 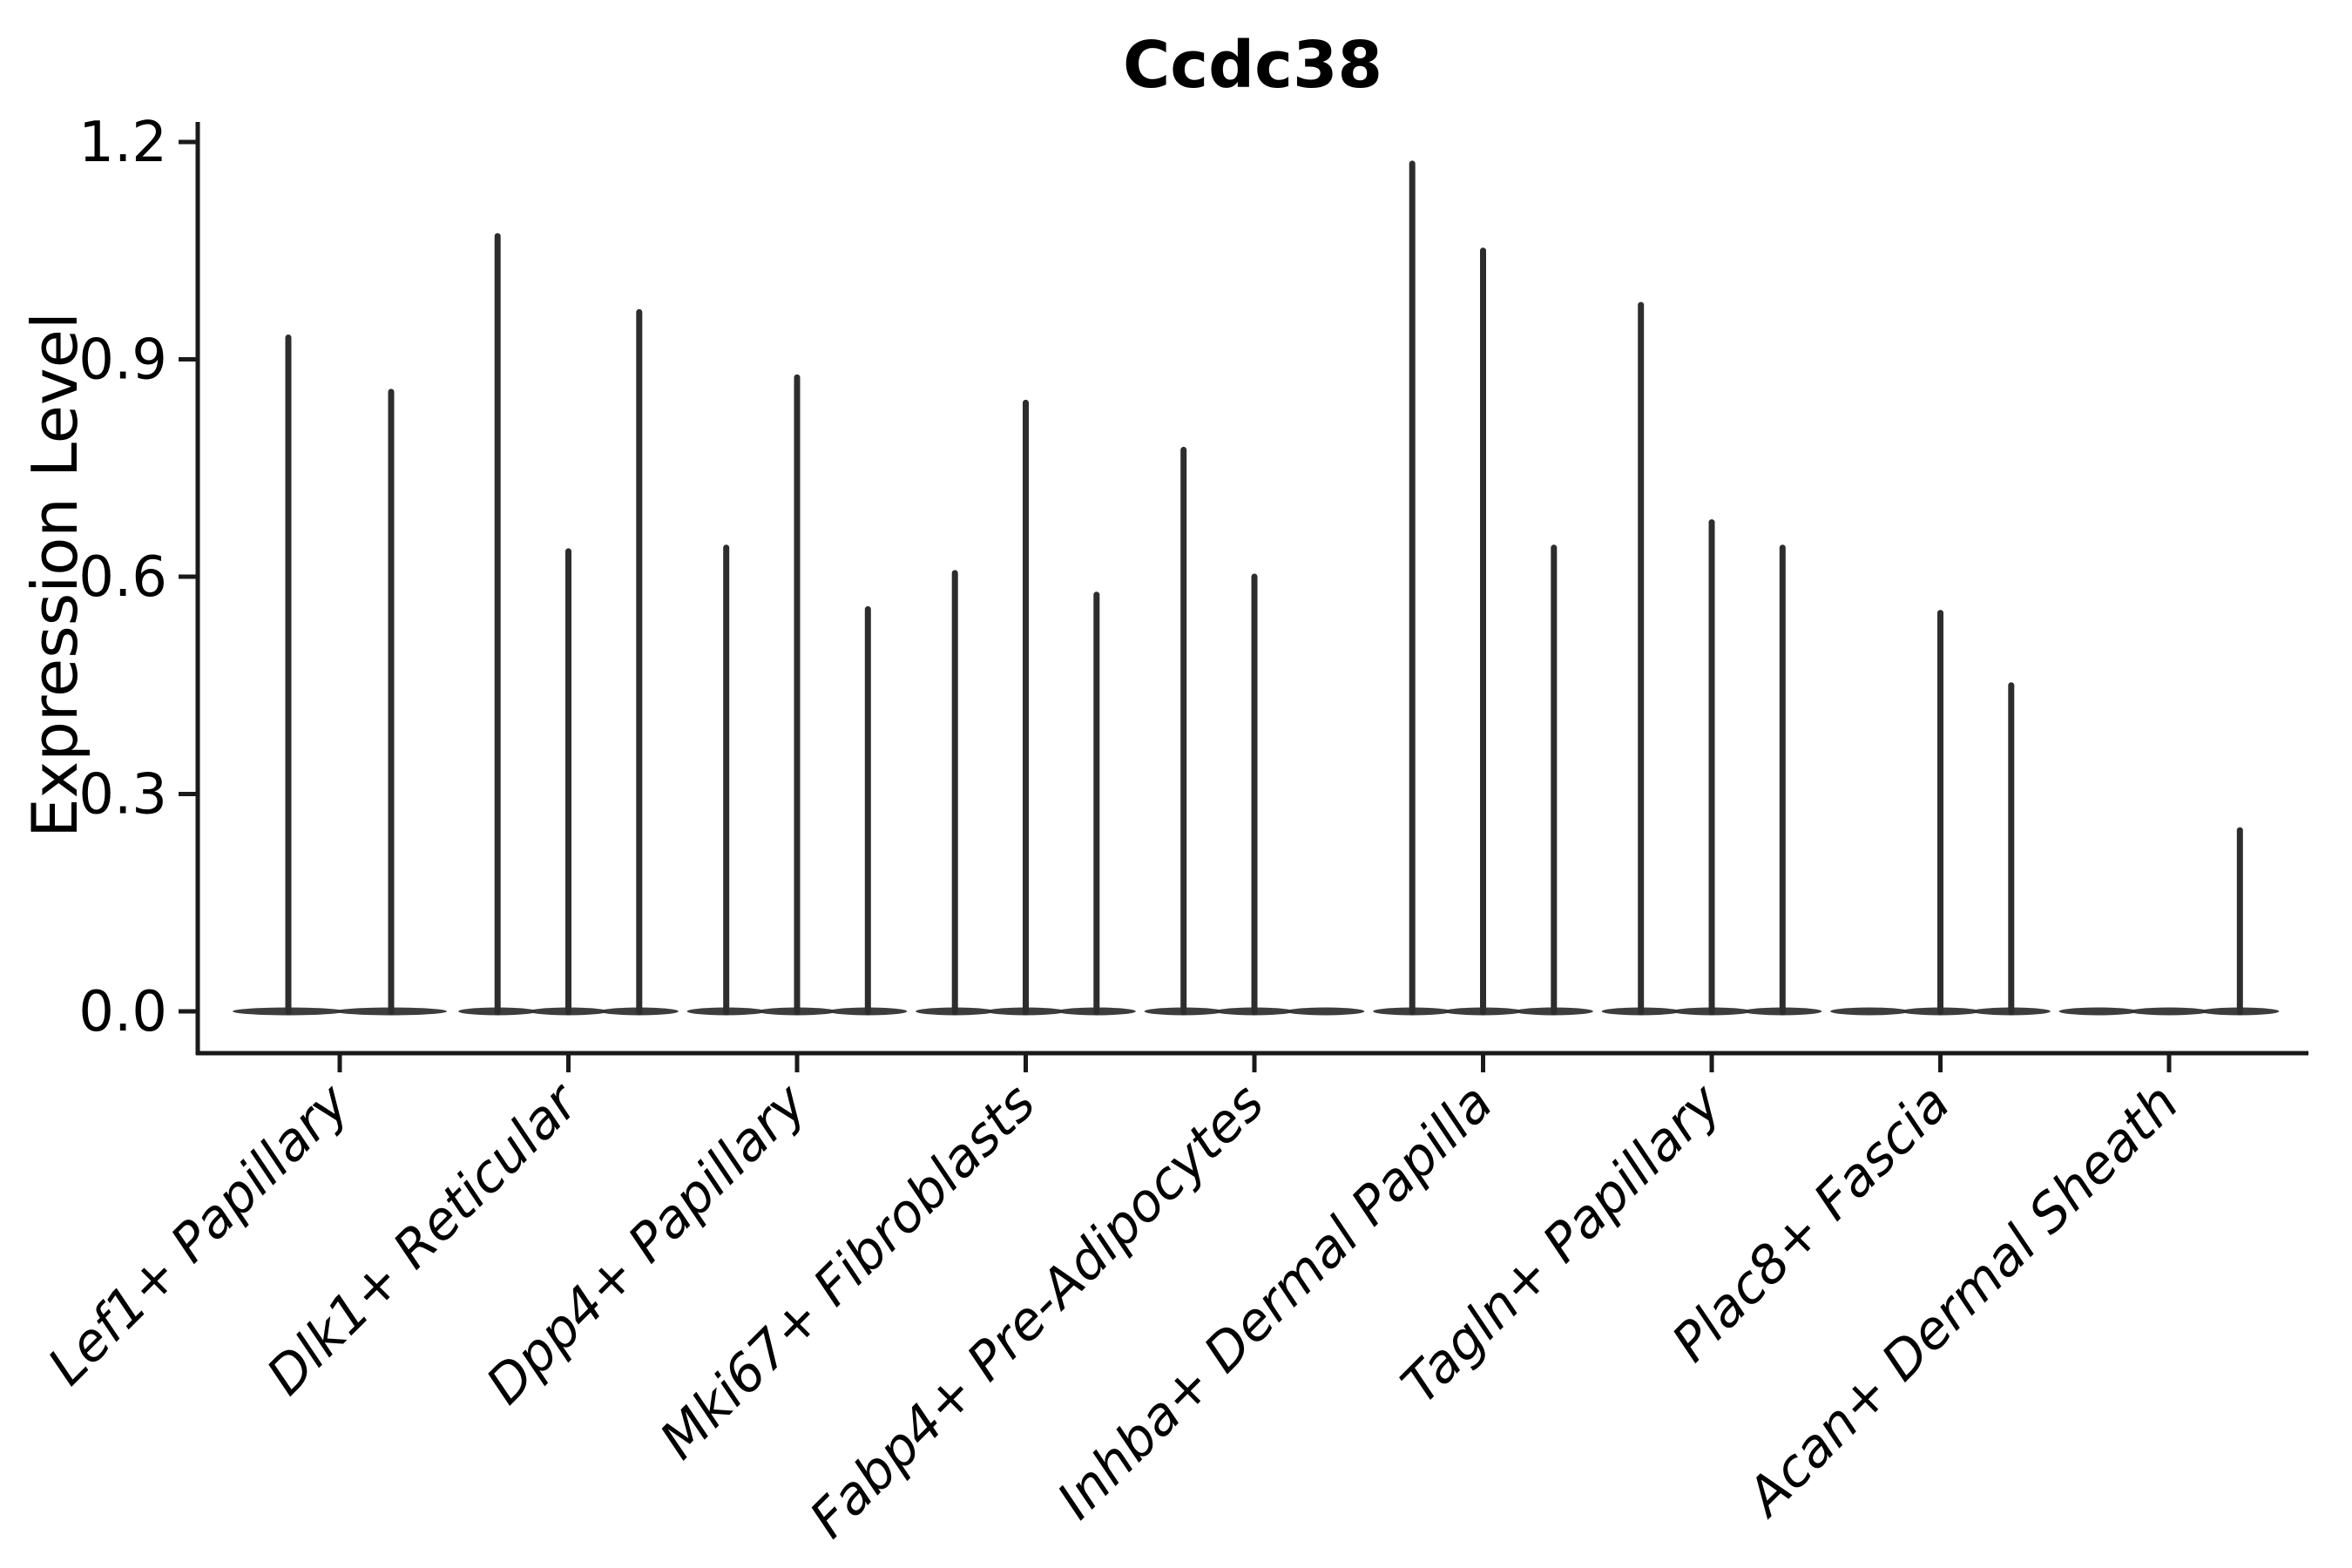 I want to click on chart-title: Ccdc38, so click(x=1252, y=66).